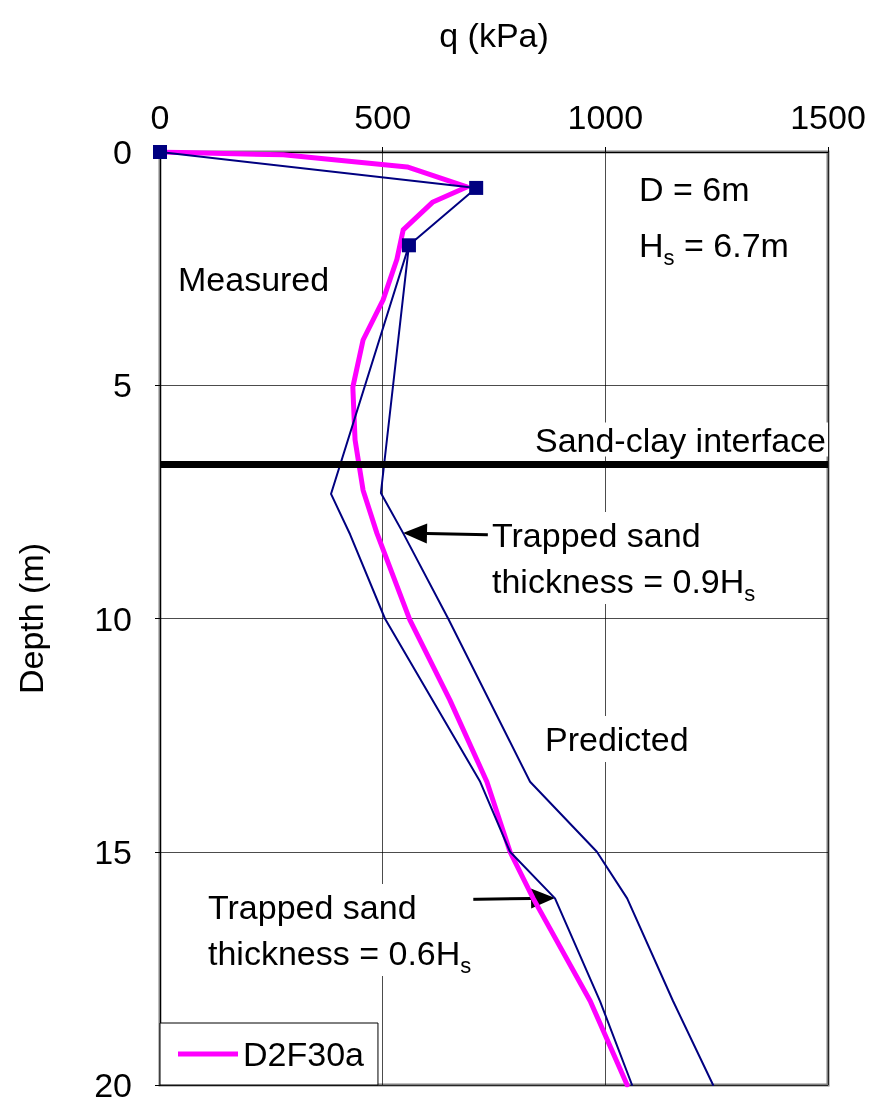 The width and height of the screenshot is (882, 1102). What do you see at coordinates (383, 117) in the screenshot?
I see `x-tick-label: 500` at bounding box center [383, 117].